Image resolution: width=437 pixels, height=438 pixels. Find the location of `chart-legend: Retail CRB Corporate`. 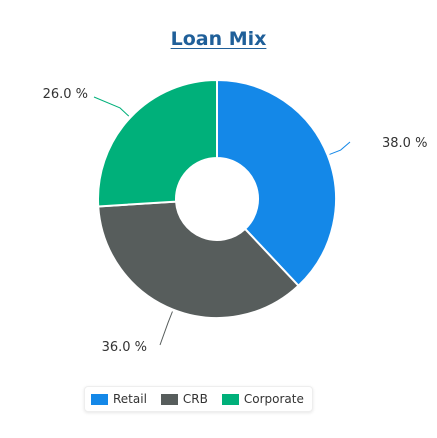

chart-legend: Retail CRB Corporate is located at coordinates (198, 399).